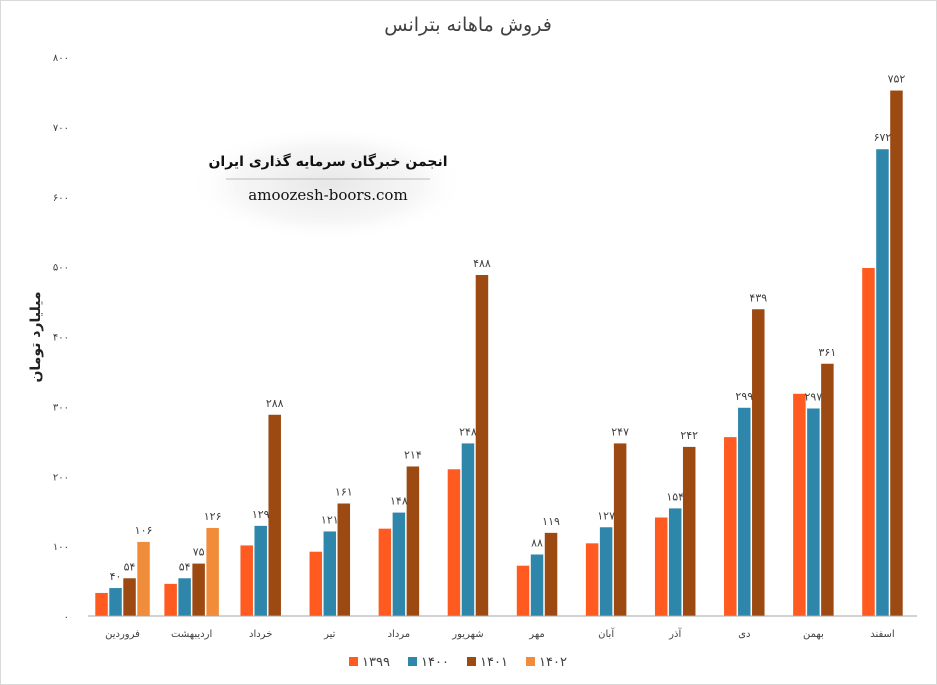  I want to click on y-tick-label: ۴۰۰, so click(61, 338).